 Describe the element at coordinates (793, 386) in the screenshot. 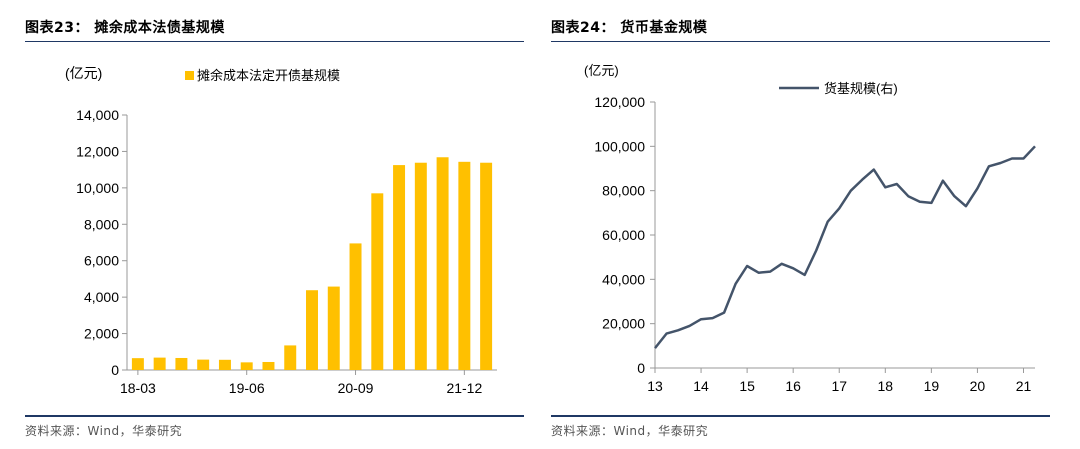

I see `x-tick-label: 16` at that location.